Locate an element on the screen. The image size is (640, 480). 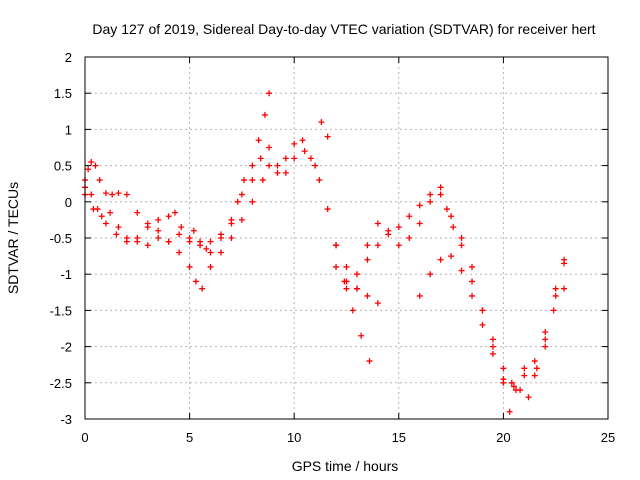
y-tick-label: 1 is located at coordinates (68, 129).